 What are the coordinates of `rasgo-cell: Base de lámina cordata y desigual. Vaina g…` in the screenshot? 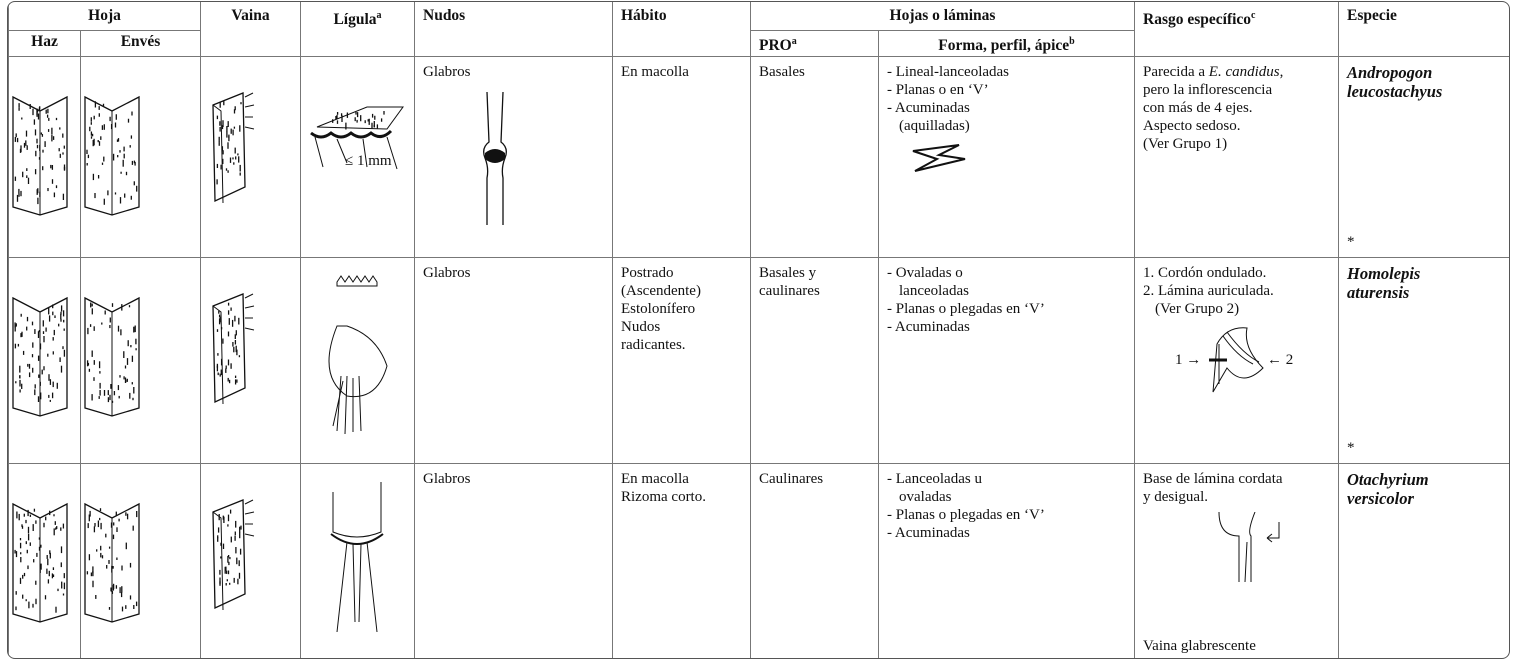 It's located at (1236, 560).